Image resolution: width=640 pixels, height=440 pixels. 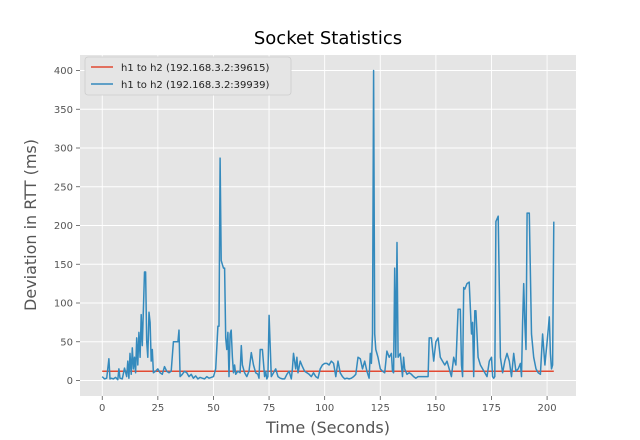 I want to click on x-tick-label: 150, so click(x=435, y=408).